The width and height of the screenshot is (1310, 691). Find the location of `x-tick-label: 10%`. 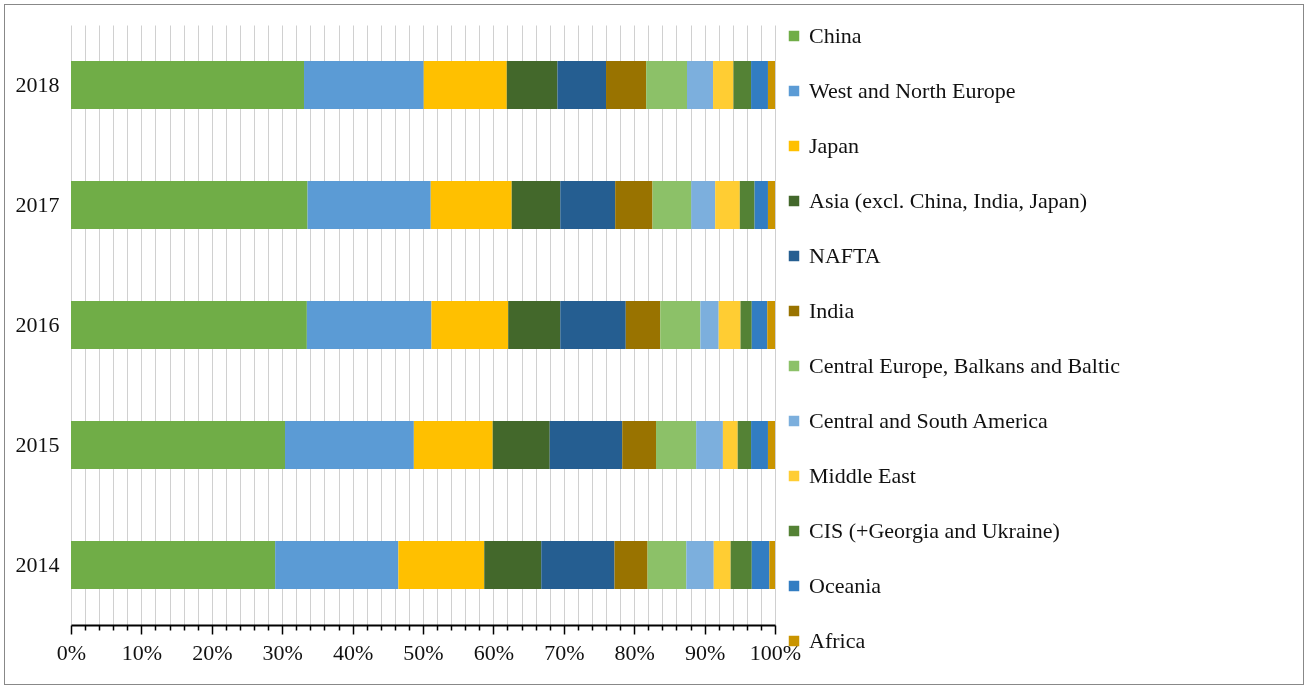

x-tick-label: 10% is located at coordinates (142, 652).